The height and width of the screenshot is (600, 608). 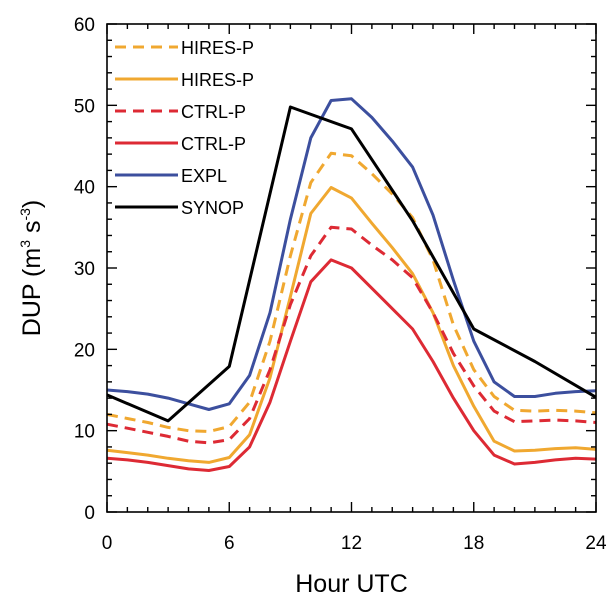 What do you see at coordinates (229, 543) in the screenshot?
I see `x-tick-label: 6` at bounding box center [229, 543].